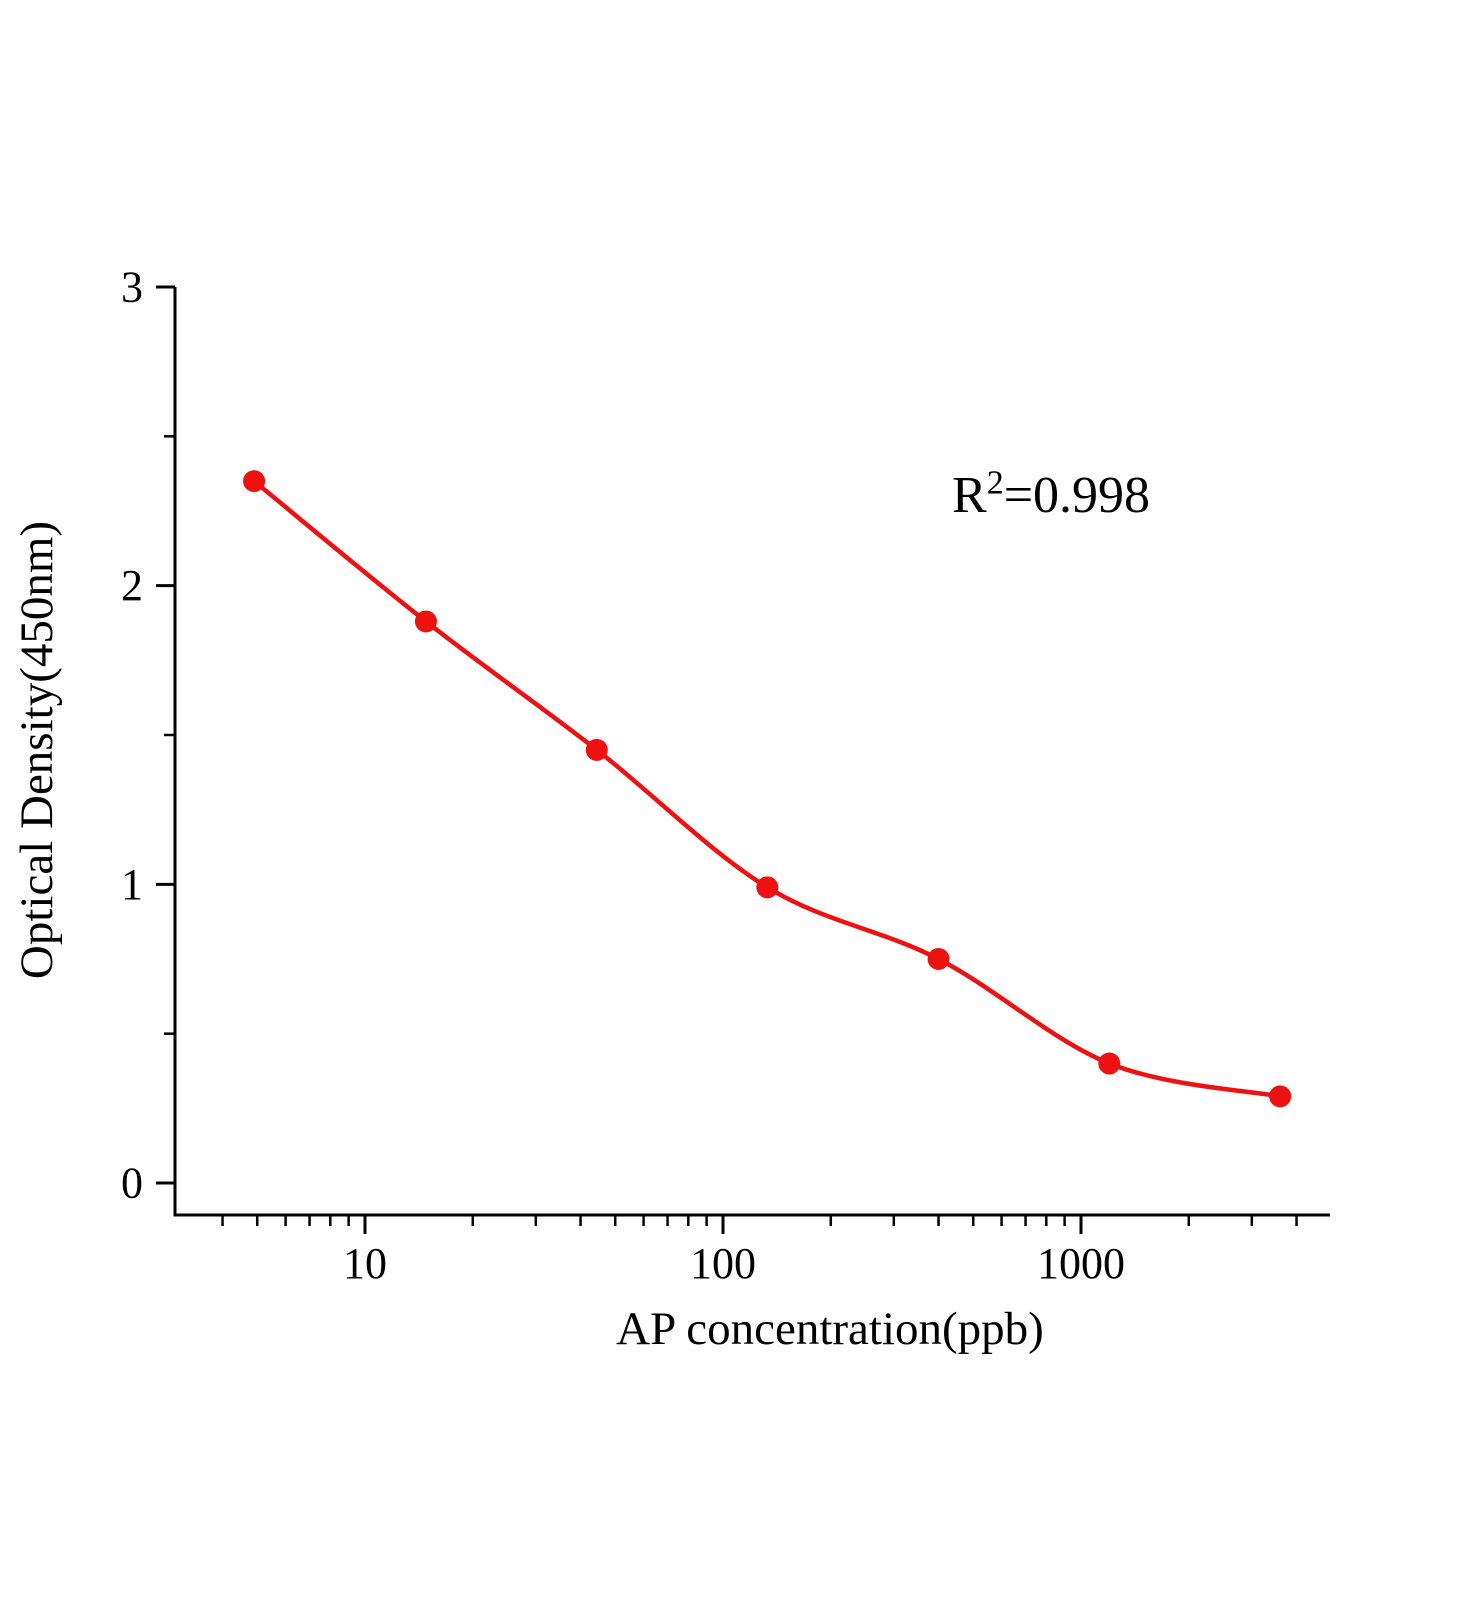  I want to click on y-tick-label: 3, so click(132, 286).